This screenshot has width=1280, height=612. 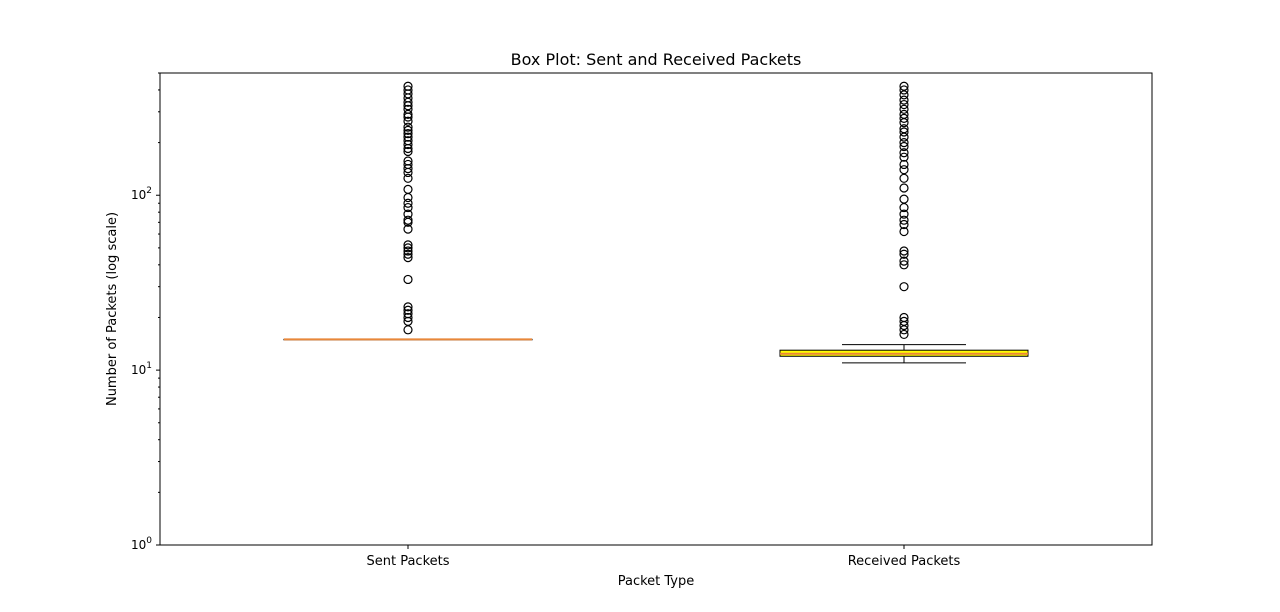 What do you see at coordinates (145, 312) in the screenshot?
I see `y-axis: 10⁰ 10¹ 10²` at bounding box center [145, 312].